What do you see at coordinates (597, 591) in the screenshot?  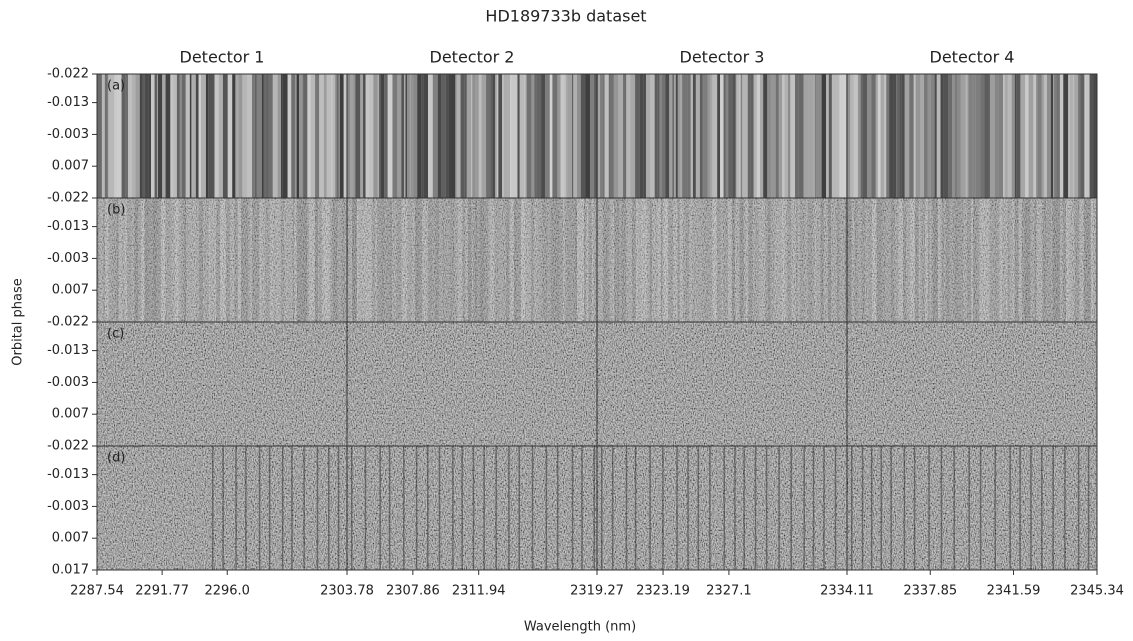 I see `x-tick-label: 2319.27` at bounding box center [597, 591].